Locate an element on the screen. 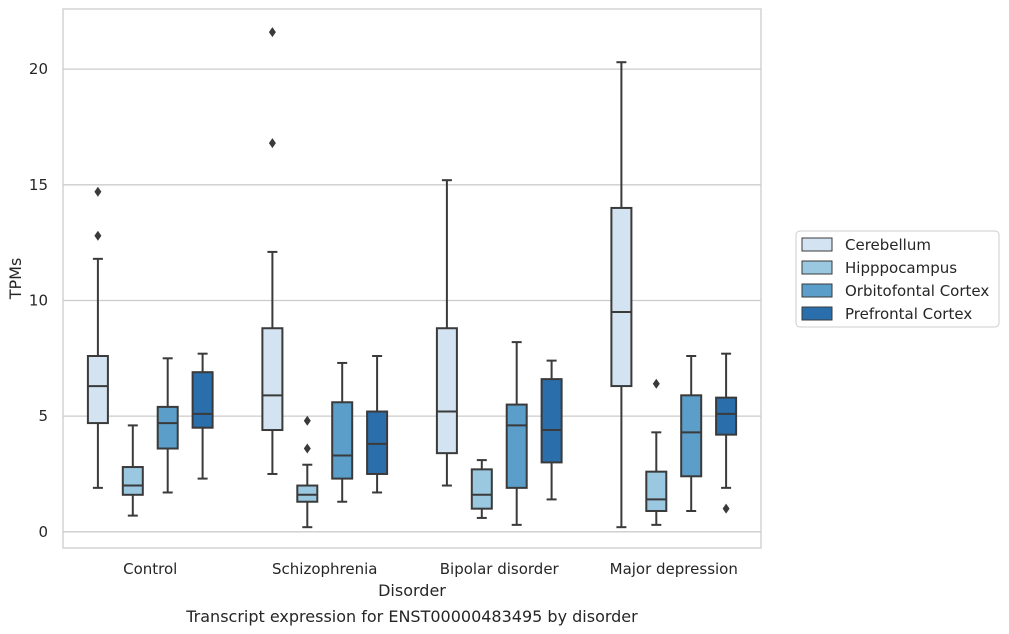  legend-entry: Cerebellum is located at coordinates (888, 245).